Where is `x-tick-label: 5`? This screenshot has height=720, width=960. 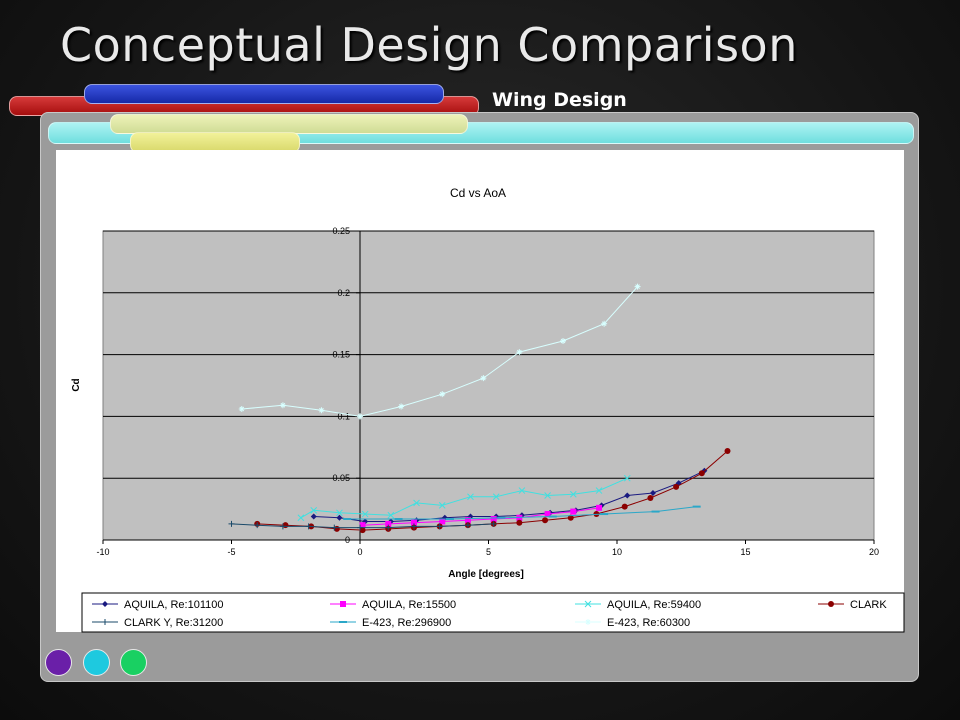
x-tick-label: 5 is located at coordinates (488, 552).